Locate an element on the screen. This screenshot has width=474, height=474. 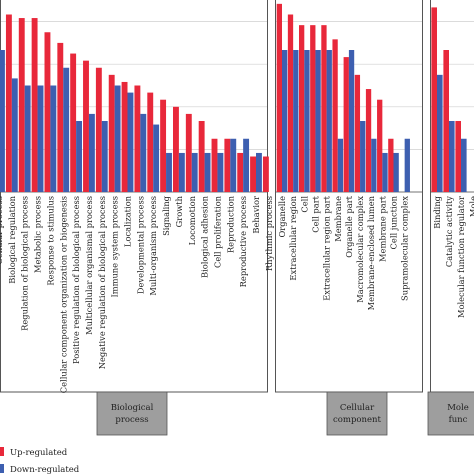
category-tick-label: Cell is located at coordinates (304, 204).